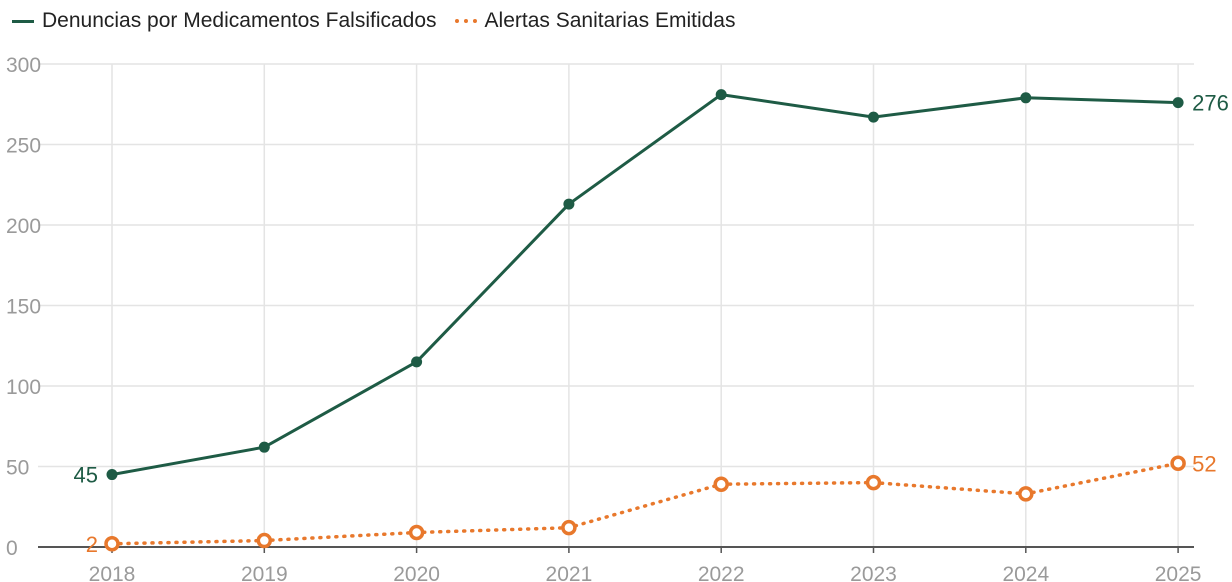  What do you see at coordinates (23, 307) in the screenshot?
I see `y-tick-label: 150` at bounding box center [23, 307].